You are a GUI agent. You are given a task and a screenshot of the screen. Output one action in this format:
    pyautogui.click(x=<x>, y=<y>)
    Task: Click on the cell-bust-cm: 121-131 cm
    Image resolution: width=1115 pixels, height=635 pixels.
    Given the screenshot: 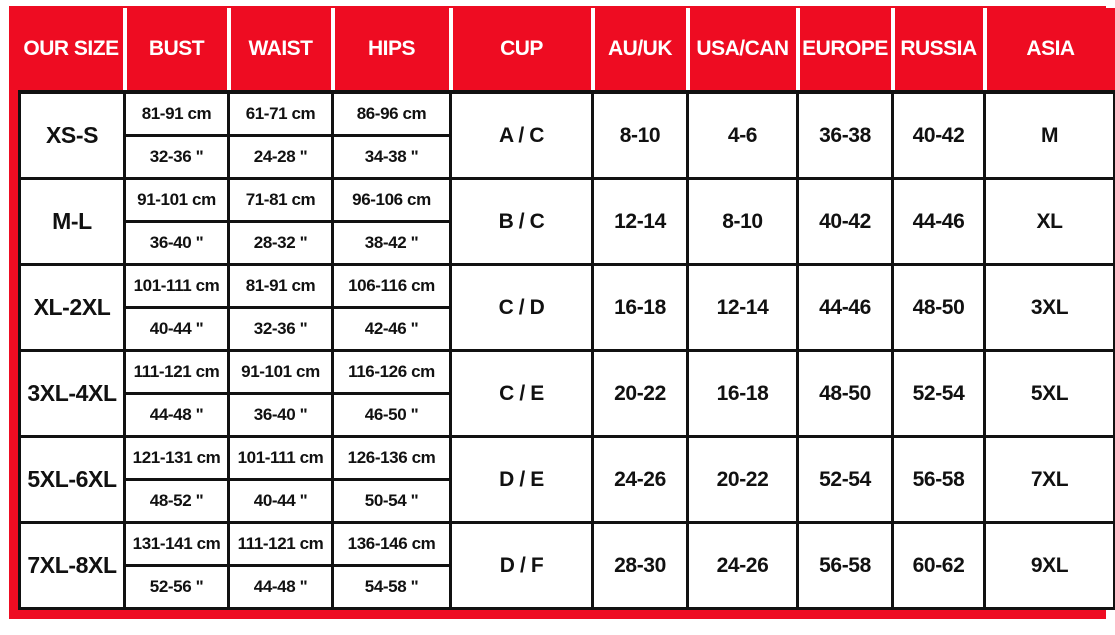 What is the action you would take?
    pyautogui.click(x=176, y=458)
    